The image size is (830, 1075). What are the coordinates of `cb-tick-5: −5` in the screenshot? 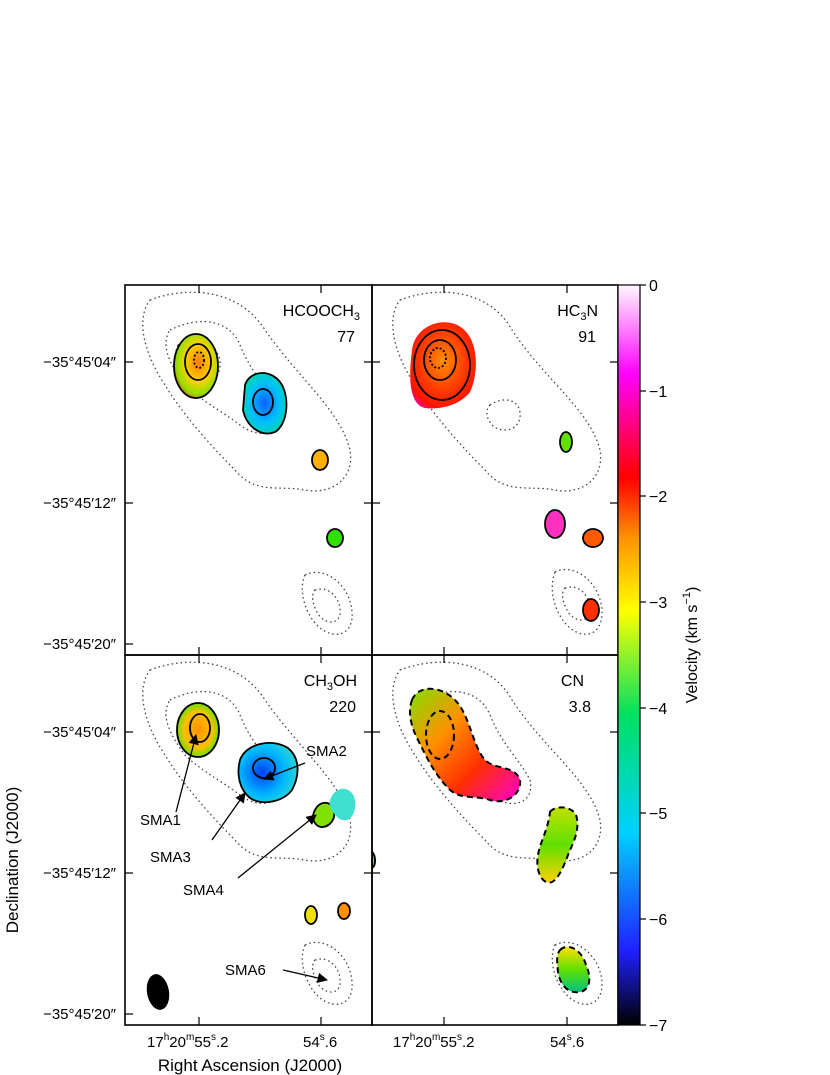 It's located at (658, 814).